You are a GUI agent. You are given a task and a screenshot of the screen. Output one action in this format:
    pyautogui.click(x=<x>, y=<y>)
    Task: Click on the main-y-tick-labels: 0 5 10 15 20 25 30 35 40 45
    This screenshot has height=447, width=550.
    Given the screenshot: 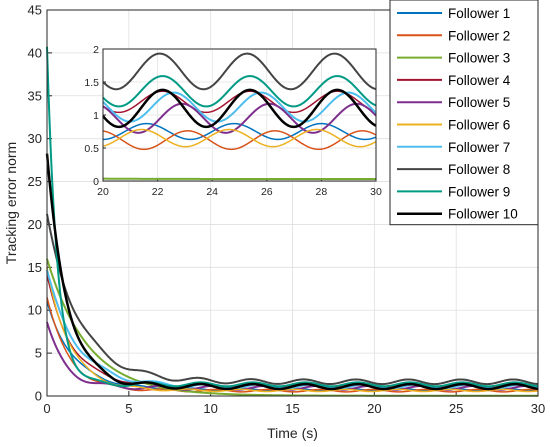 What is the action you would take?
    pyautogui.click(x=35, y=203)
    